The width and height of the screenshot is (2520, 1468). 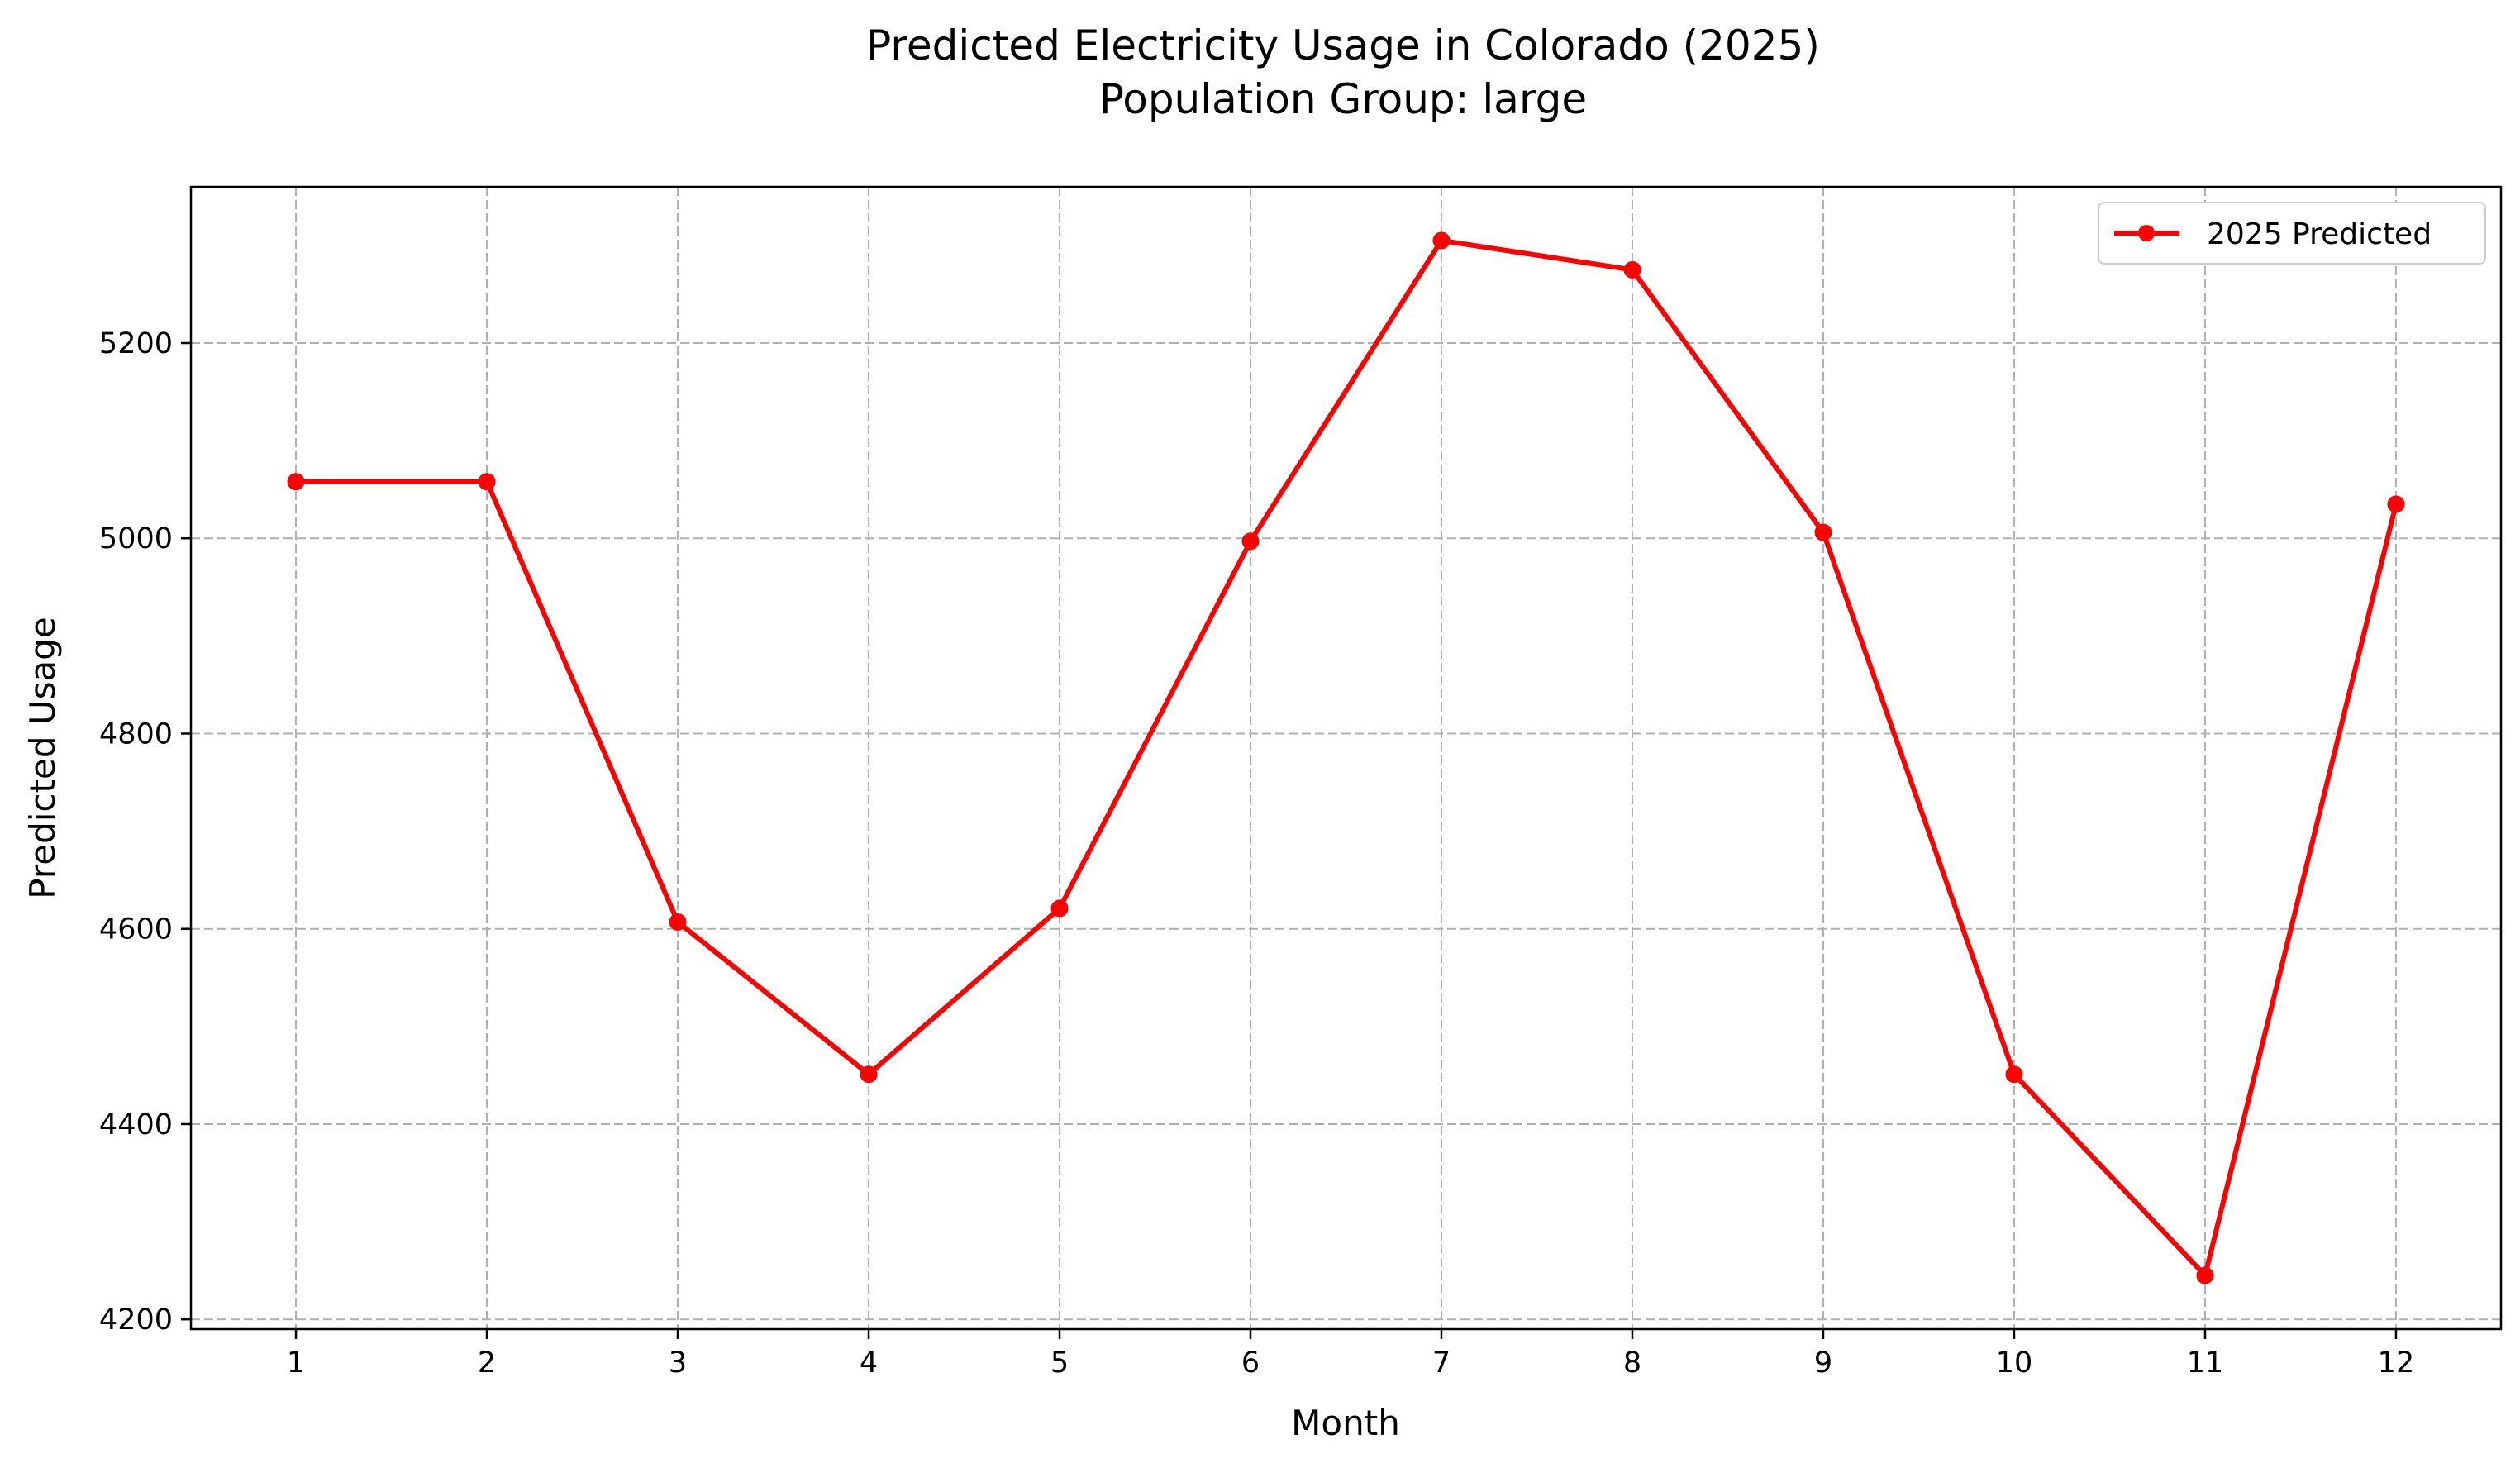 I want to click on chart-subtitle: Population Group: large, so click(x=1343, y=99).